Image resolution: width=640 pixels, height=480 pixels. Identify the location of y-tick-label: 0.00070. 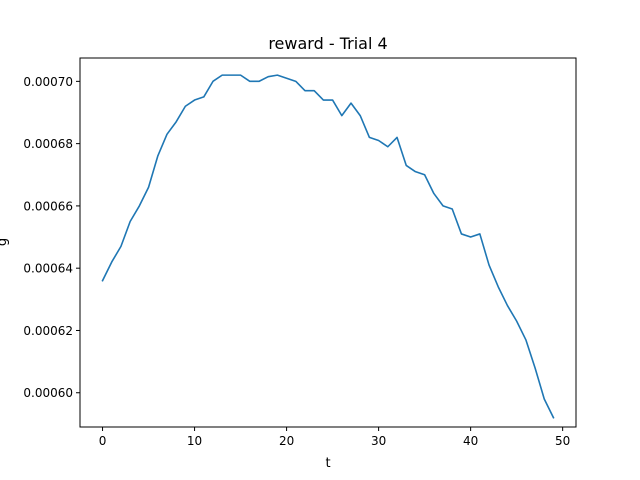
(48, 82).